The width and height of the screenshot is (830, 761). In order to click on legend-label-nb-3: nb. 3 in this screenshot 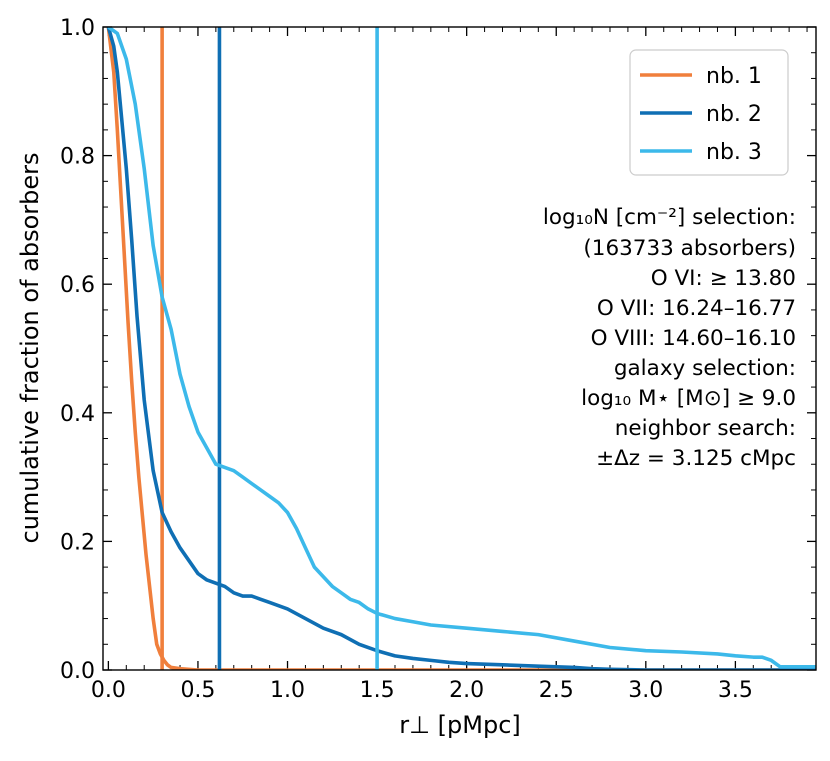, I will do `click(734, 152)`.